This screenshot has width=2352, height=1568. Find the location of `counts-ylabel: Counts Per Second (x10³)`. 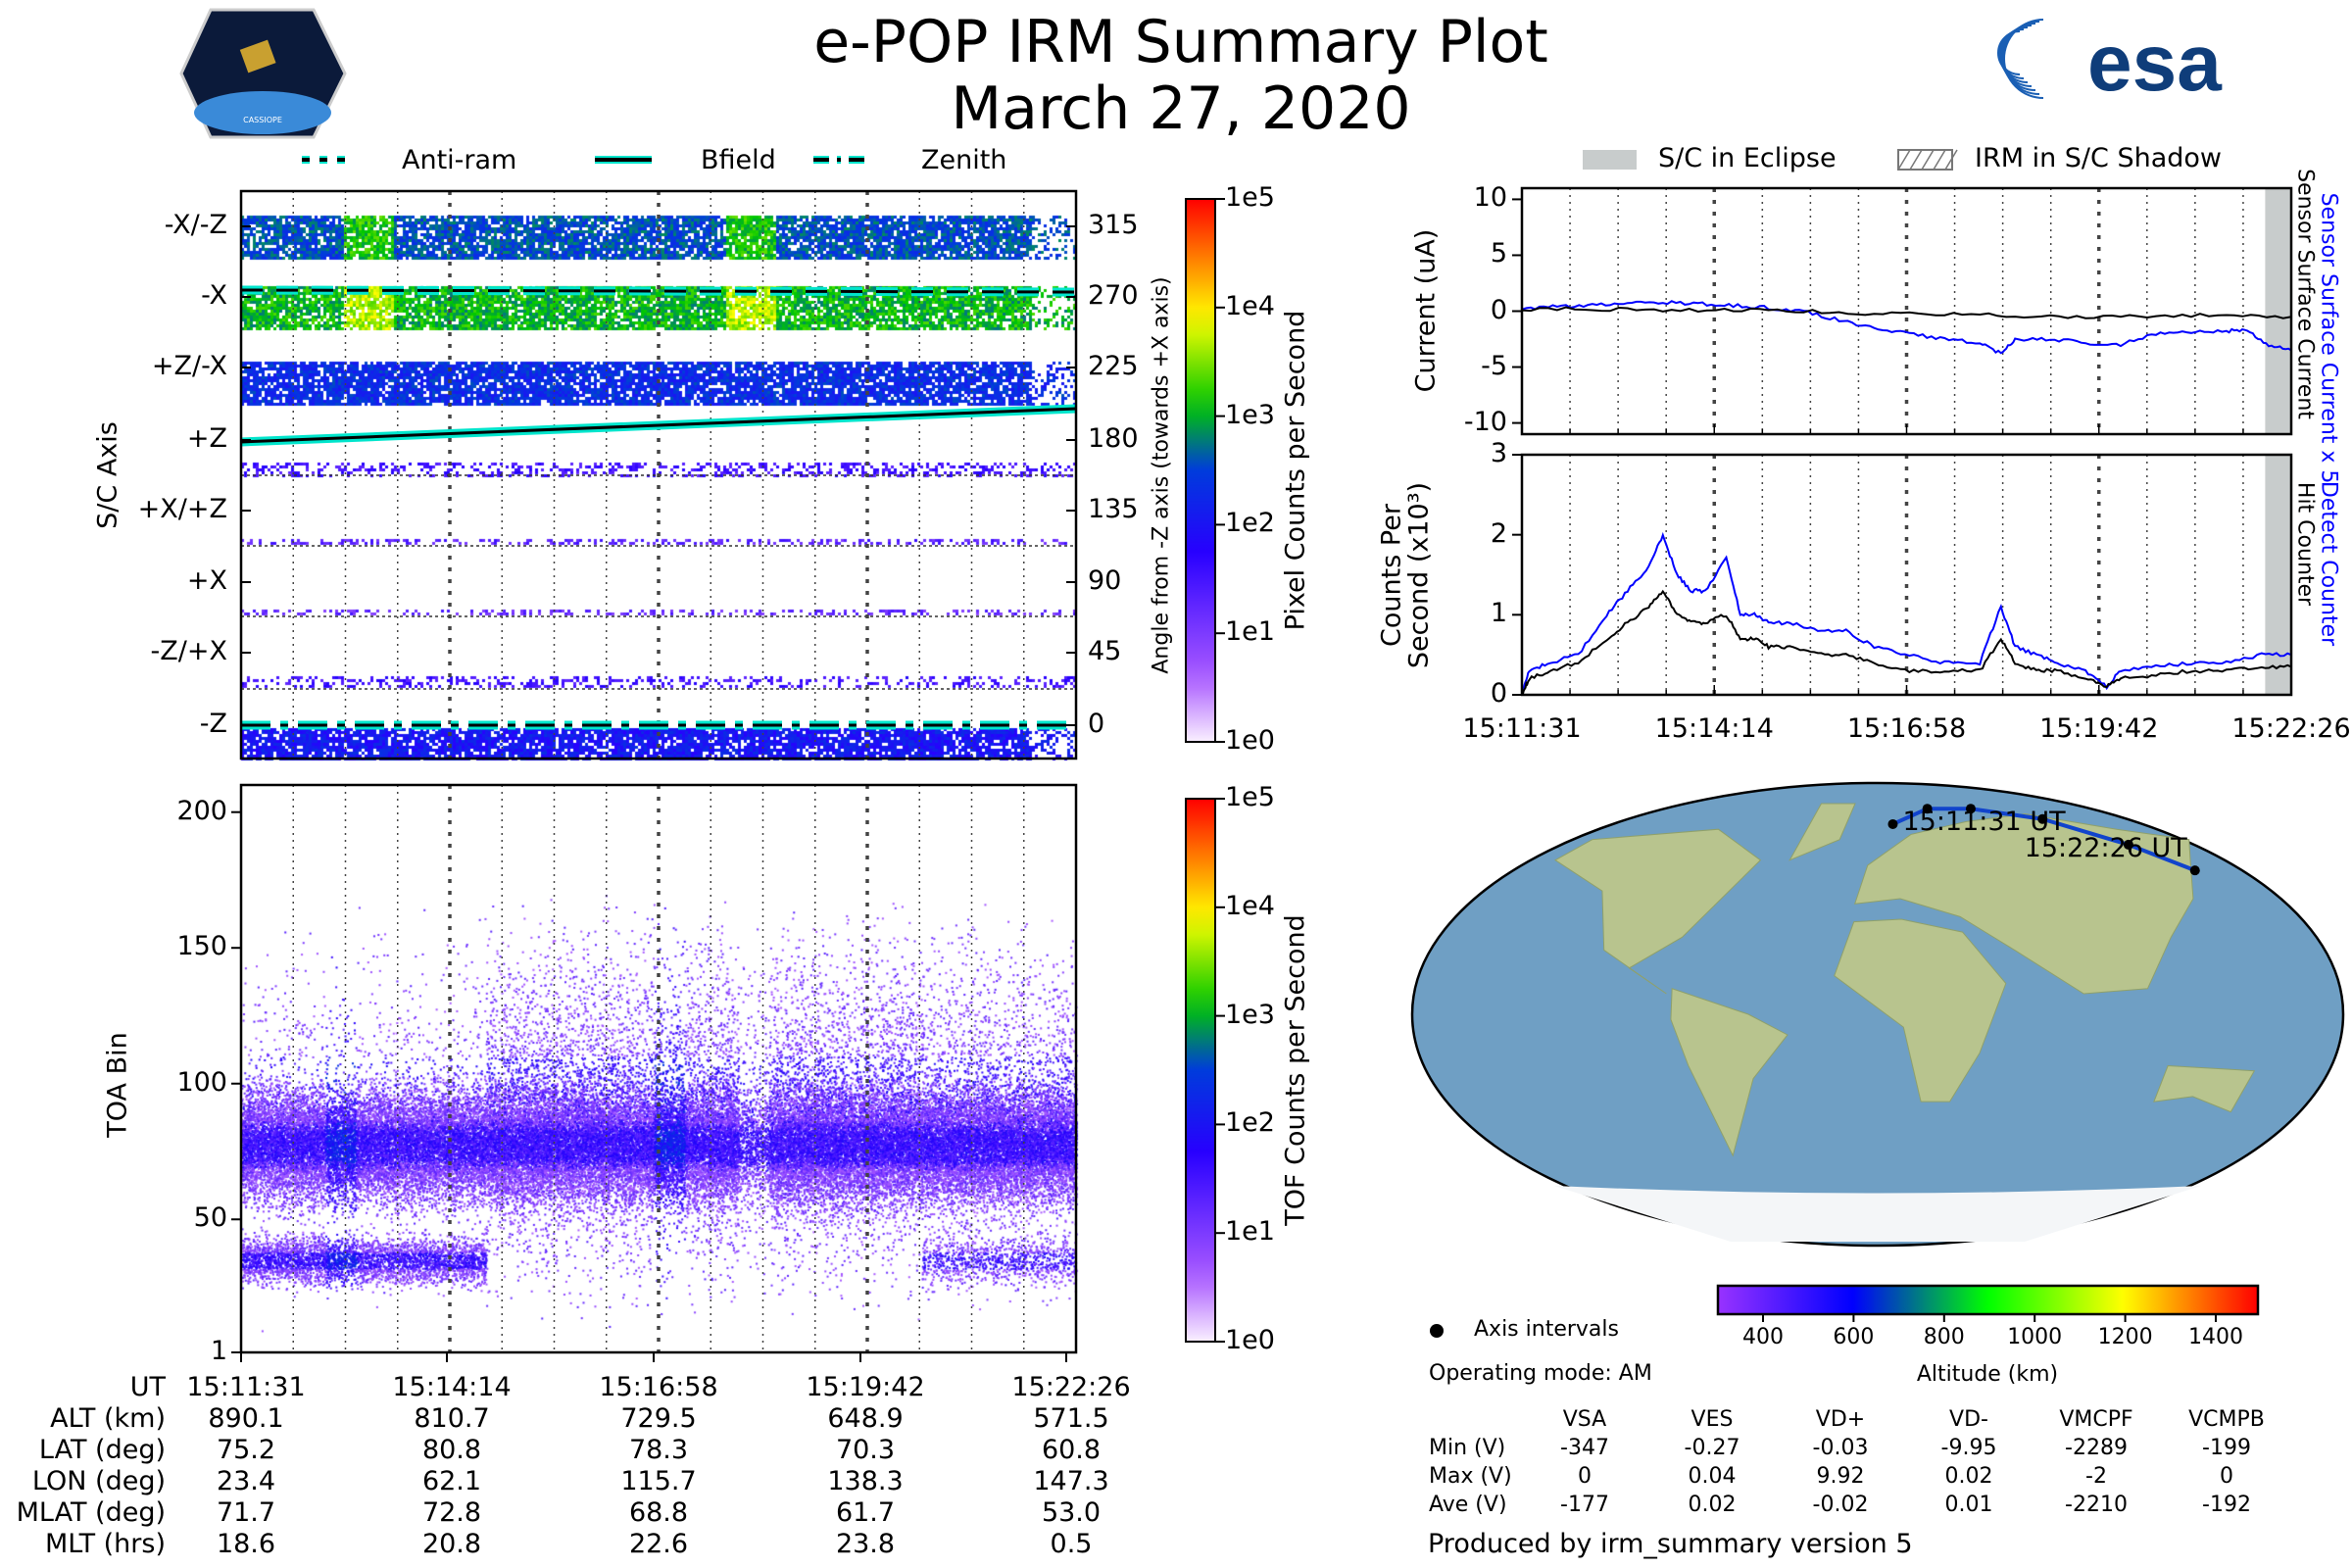

counts-ylabel: Counts Per Second (x10³) is located at coordinates (1405, 575).